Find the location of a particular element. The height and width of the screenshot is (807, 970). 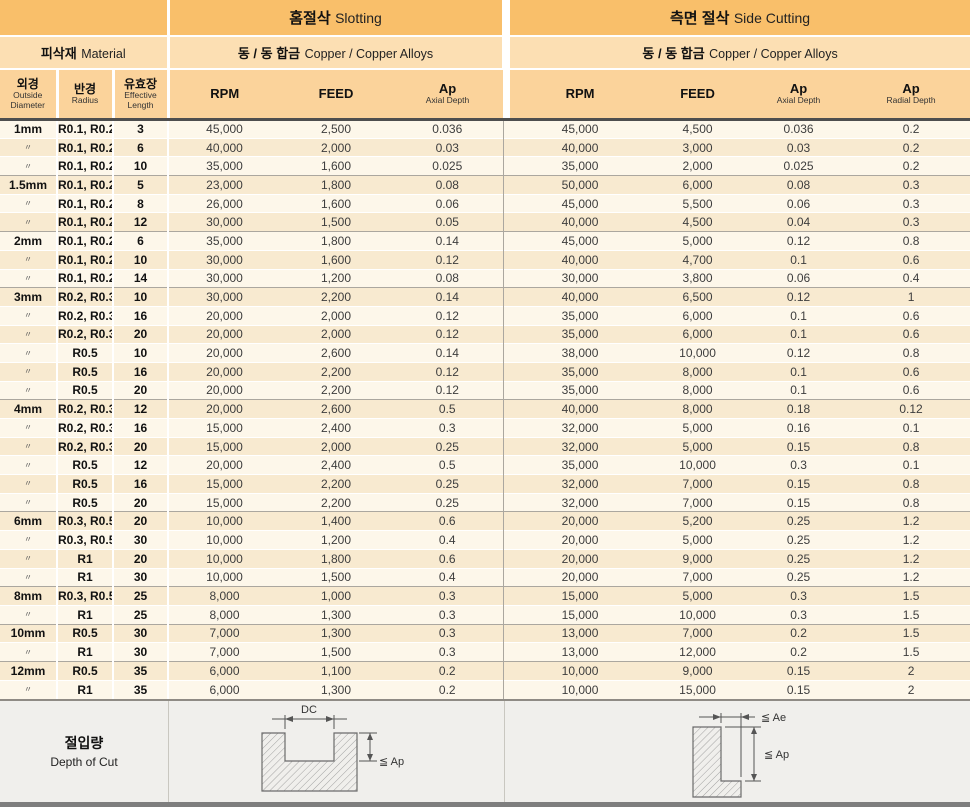

cell: 0.4 is located at coordinates (911, 278).